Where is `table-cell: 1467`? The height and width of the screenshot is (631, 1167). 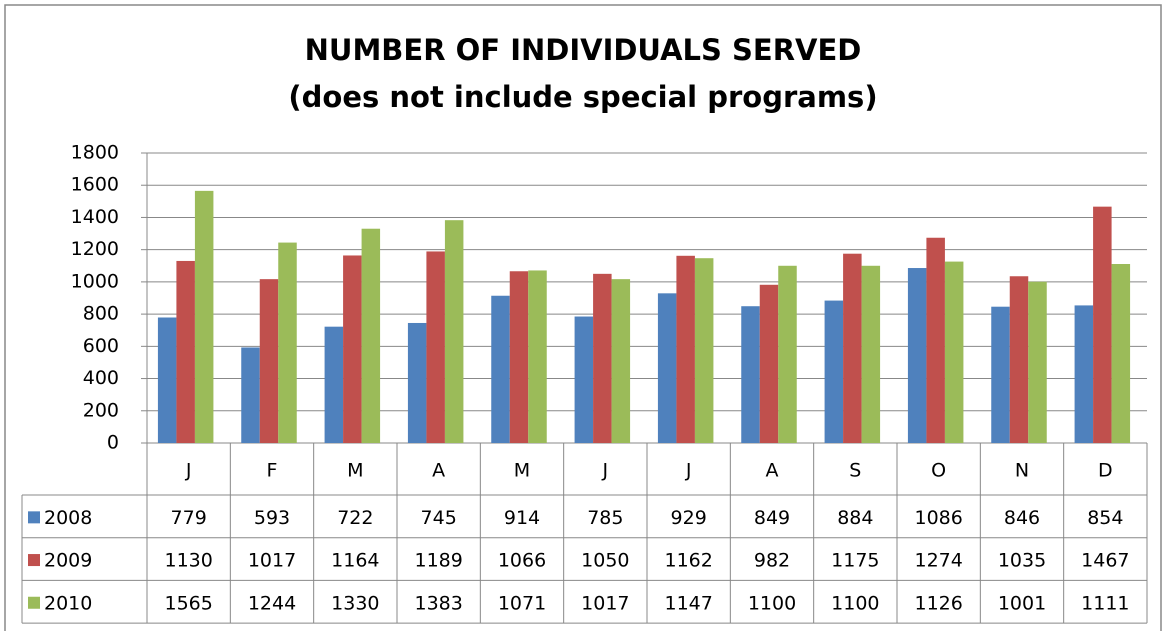 table-cell: 1467 is located at coordinates (1105, 561).